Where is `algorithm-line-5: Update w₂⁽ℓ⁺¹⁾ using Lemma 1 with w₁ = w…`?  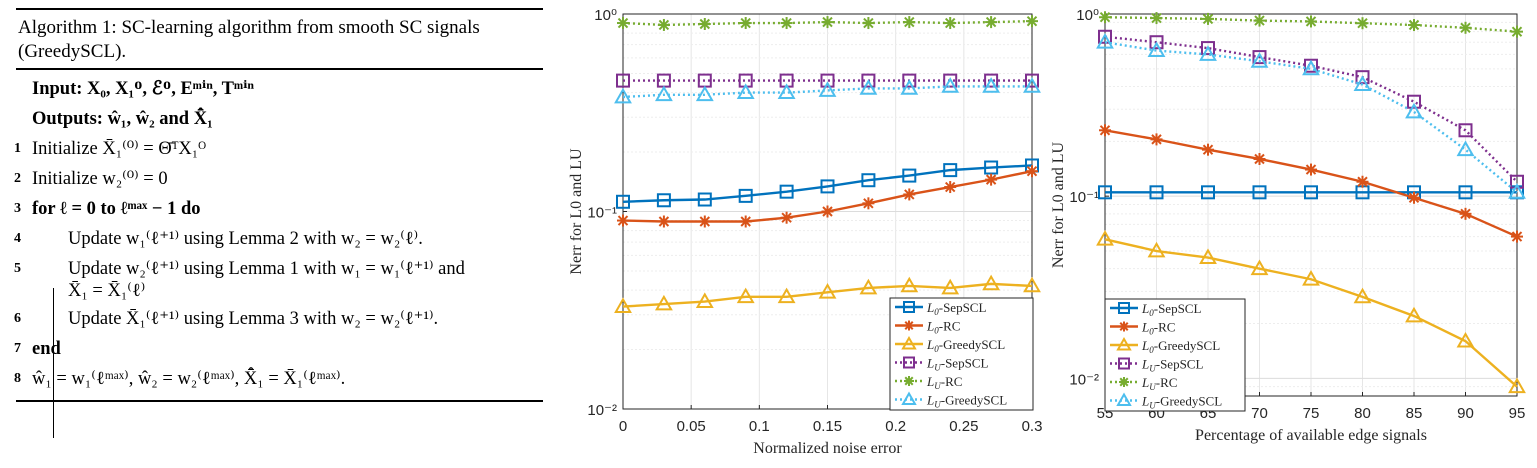 algorithm-line-5: Update w₂⁽ℓ⁺¹⁾ using Lemma 1 with w₁ = w… is located at coordinates (266, 269).